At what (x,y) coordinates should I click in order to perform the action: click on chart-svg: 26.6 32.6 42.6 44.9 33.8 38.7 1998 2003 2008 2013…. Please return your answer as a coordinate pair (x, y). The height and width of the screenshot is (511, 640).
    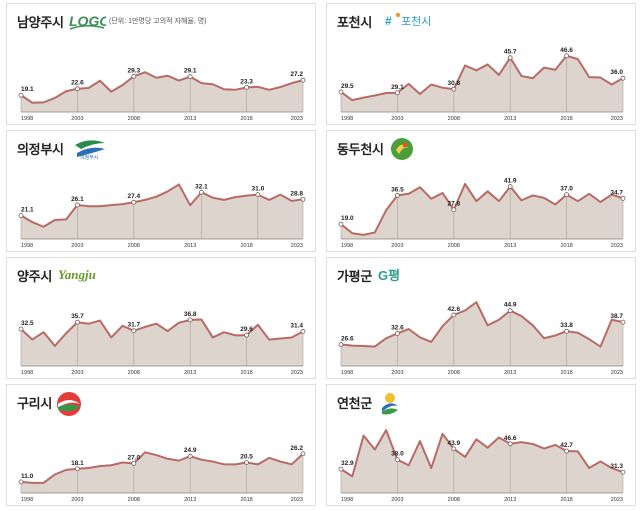
    Looking at the image, I should click on (482, 338).